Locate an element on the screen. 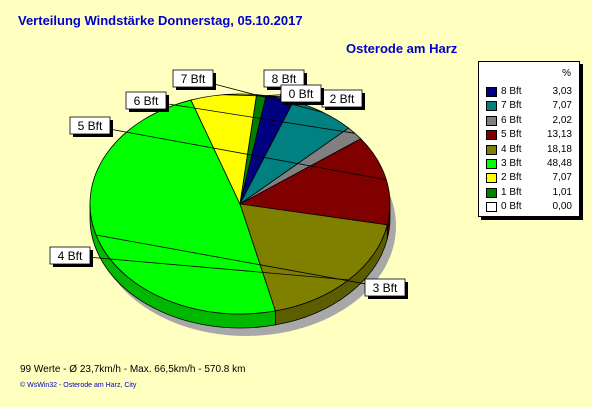  callout-label: 0 Bft is located at coordinates (301, 94).